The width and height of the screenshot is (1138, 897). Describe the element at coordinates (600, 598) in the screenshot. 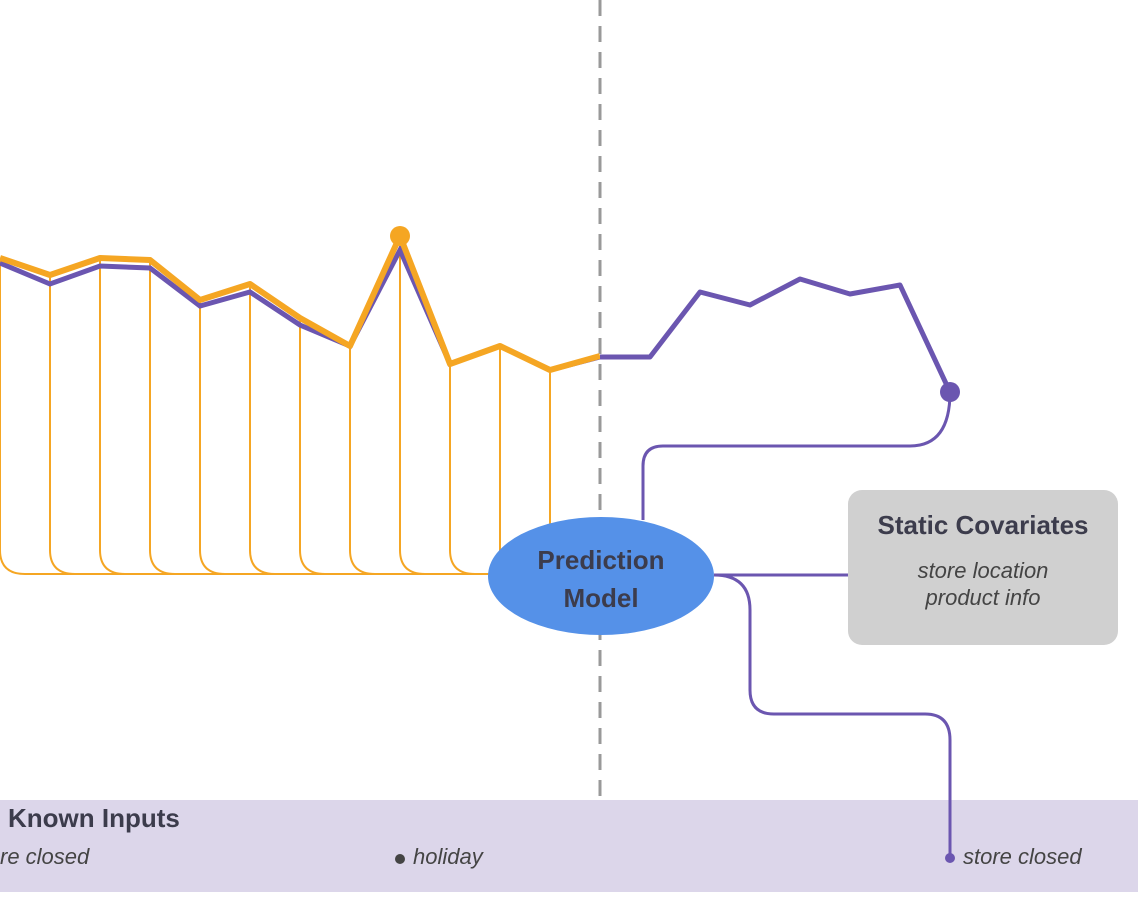

I see `model-label: Model` at that location.